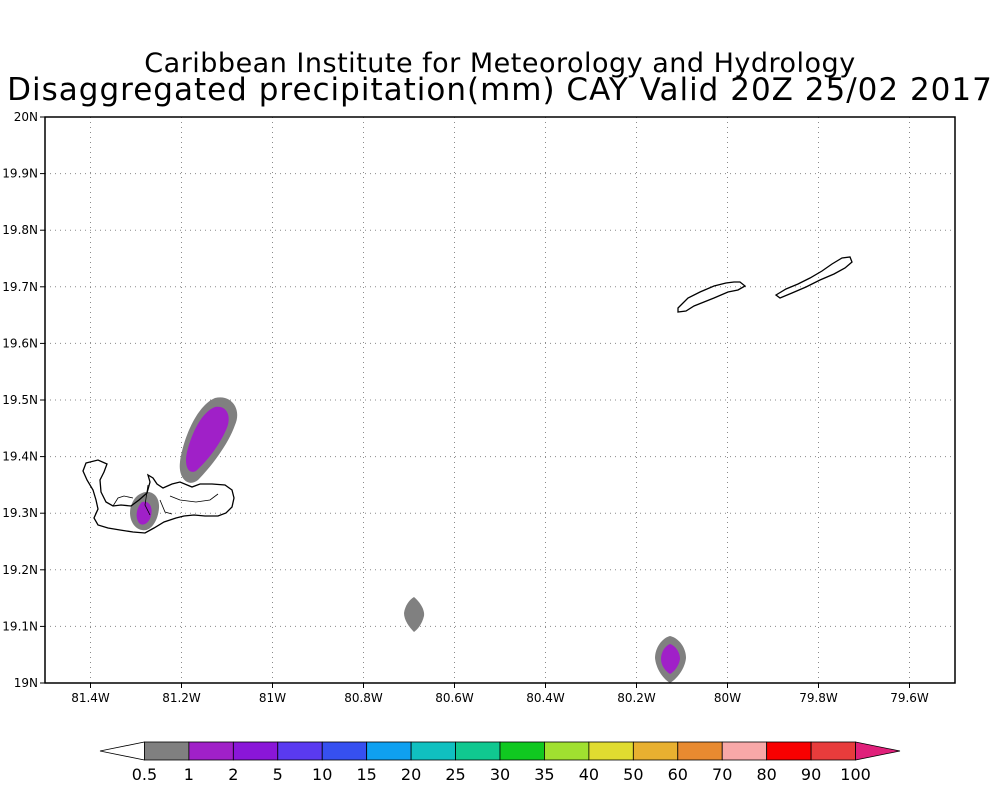  I want to click on y-tick-label: 19.1N, so click(20, 626).